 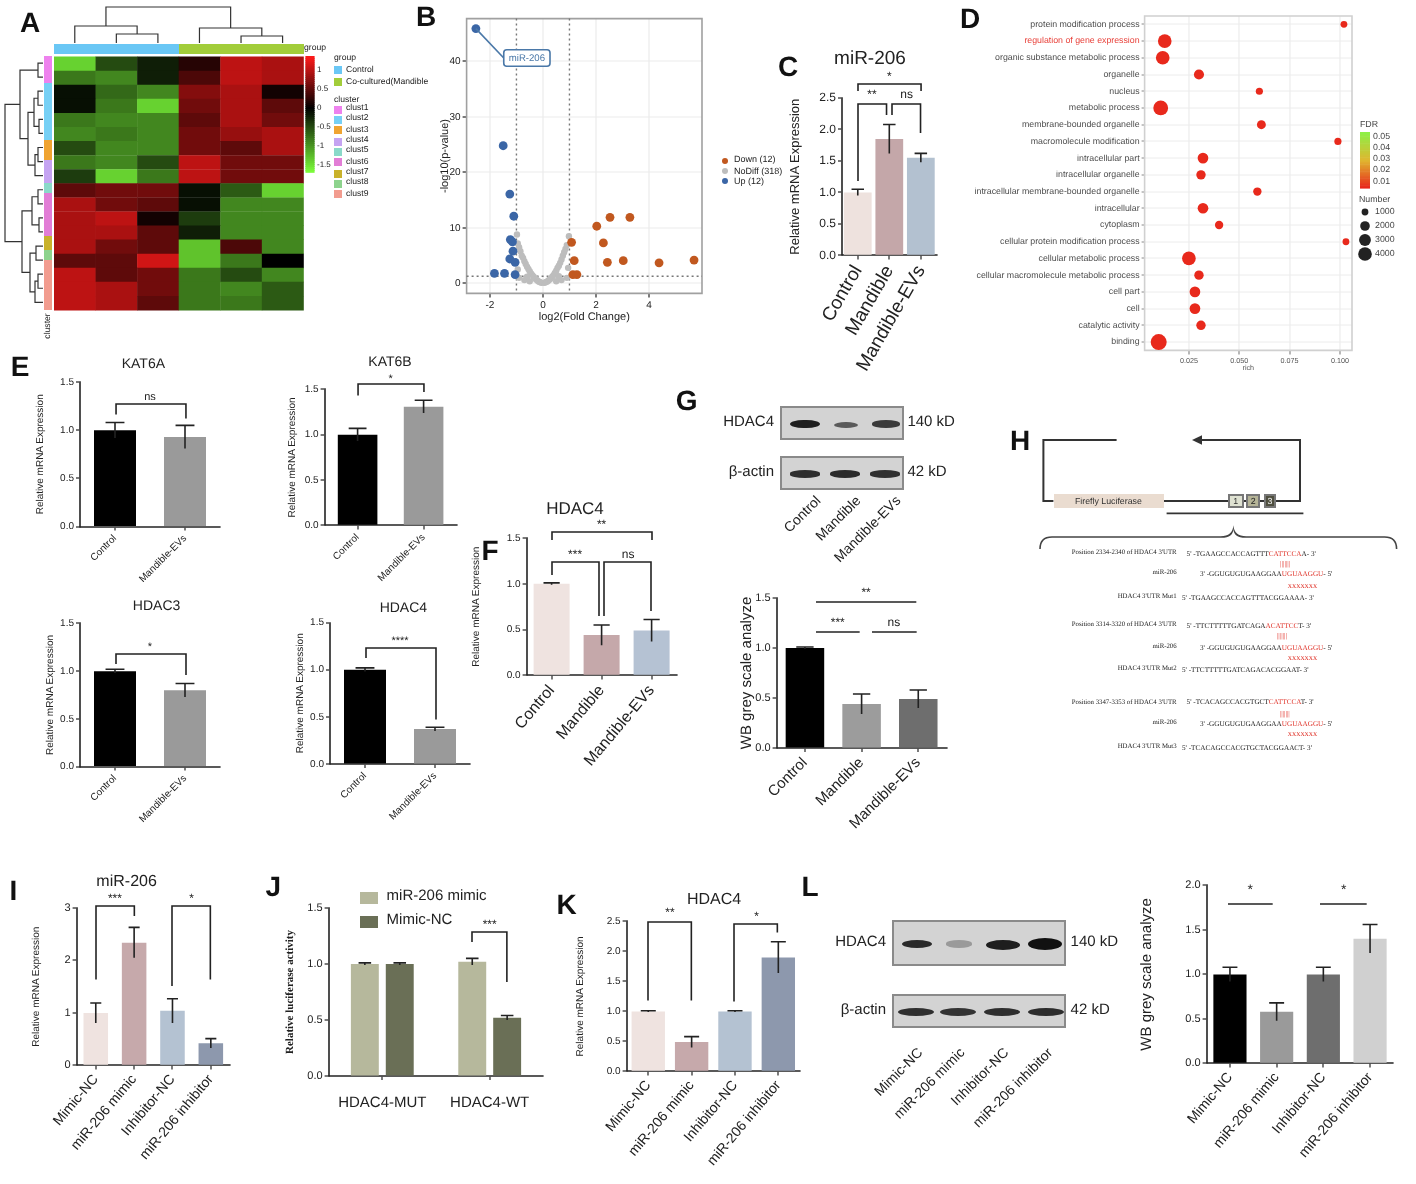 I want to click on text: E, so click(x=20, y=365).